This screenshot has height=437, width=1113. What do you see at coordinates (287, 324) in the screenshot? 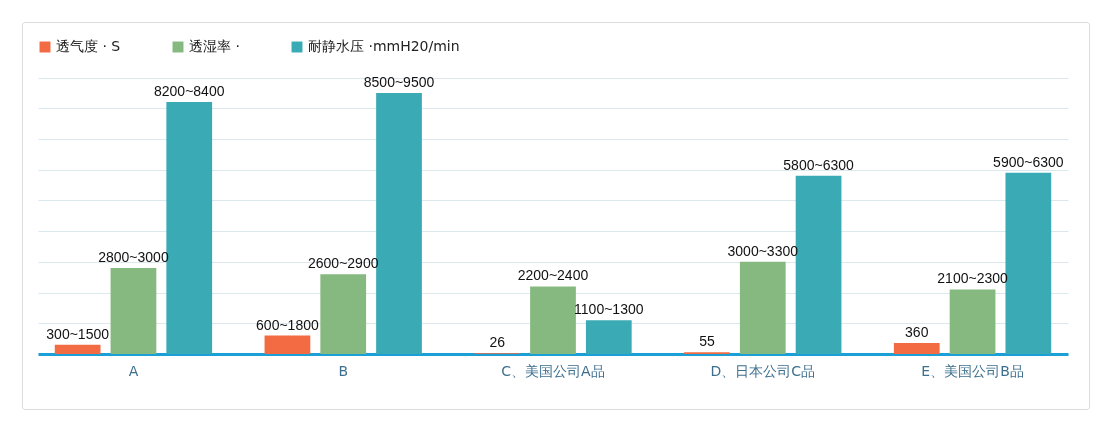
I see `data-label: 600~1800` at bounding box center [287, 324].